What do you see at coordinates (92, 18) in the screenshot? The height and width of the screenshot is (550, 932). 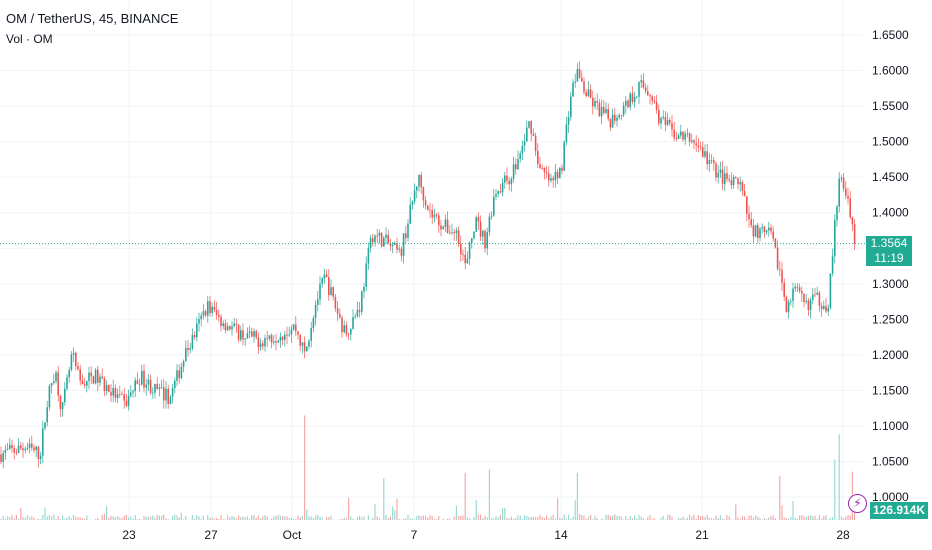 I see `symbol-title: OM / TetherUS, 45, BINANCE` at bounding box center [92, 18].